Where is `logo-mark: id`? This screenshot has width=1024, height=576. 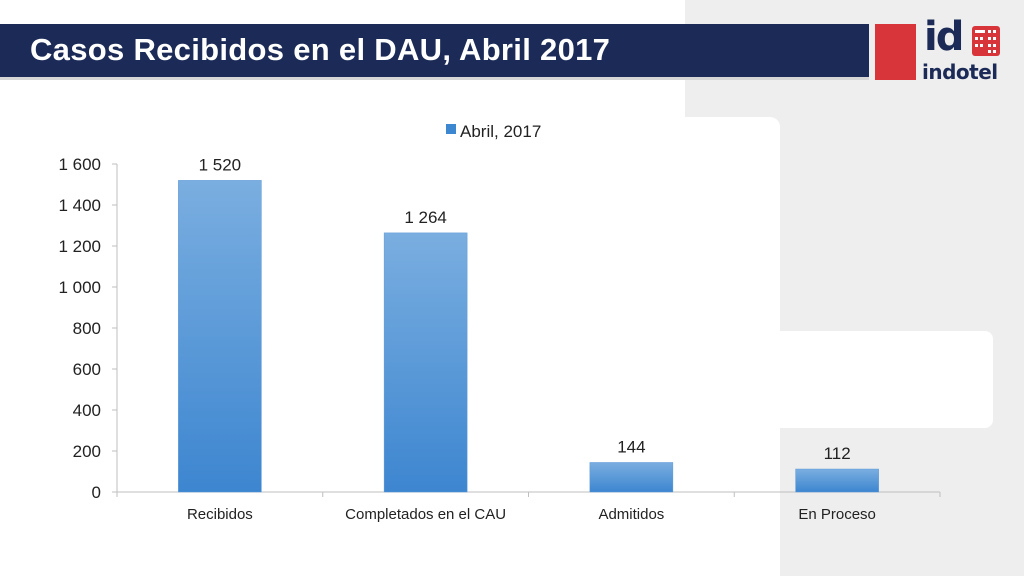
logo-mark: id is located at coordinates (944, 37).